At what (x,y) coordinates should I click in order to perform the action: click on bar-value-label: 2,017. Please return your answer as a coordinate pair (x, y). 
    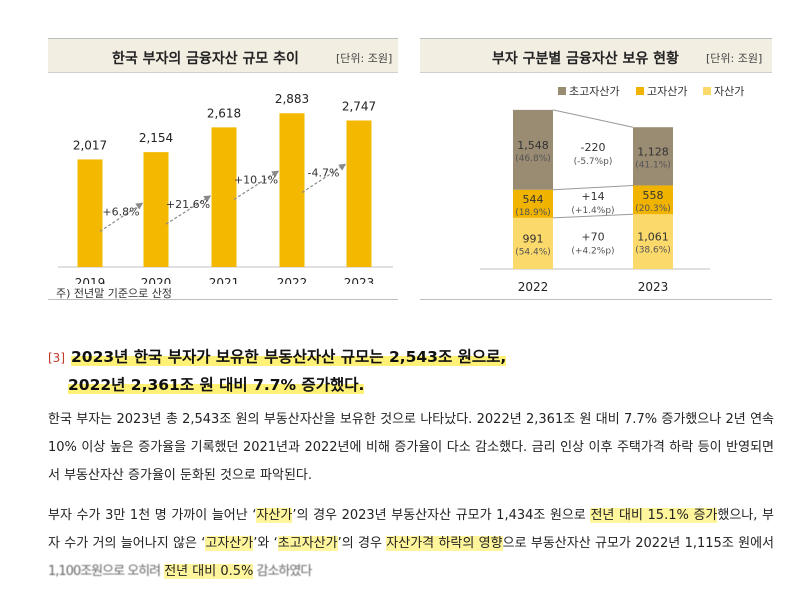
    Looking at the image, I should click on (90, 145).